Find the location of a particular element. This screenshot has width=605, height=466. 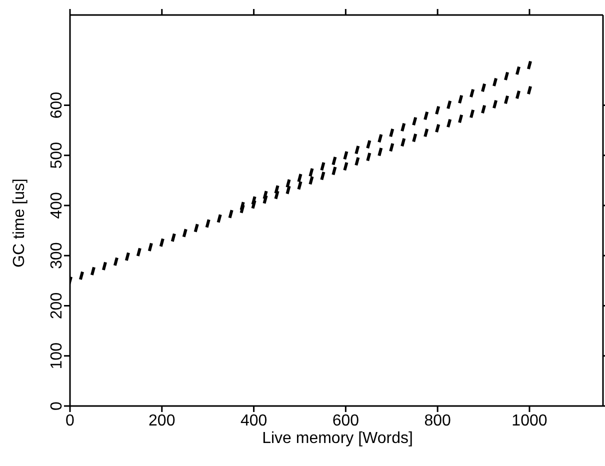

x-tick-label: 400 is located at coordinates (254, 421).